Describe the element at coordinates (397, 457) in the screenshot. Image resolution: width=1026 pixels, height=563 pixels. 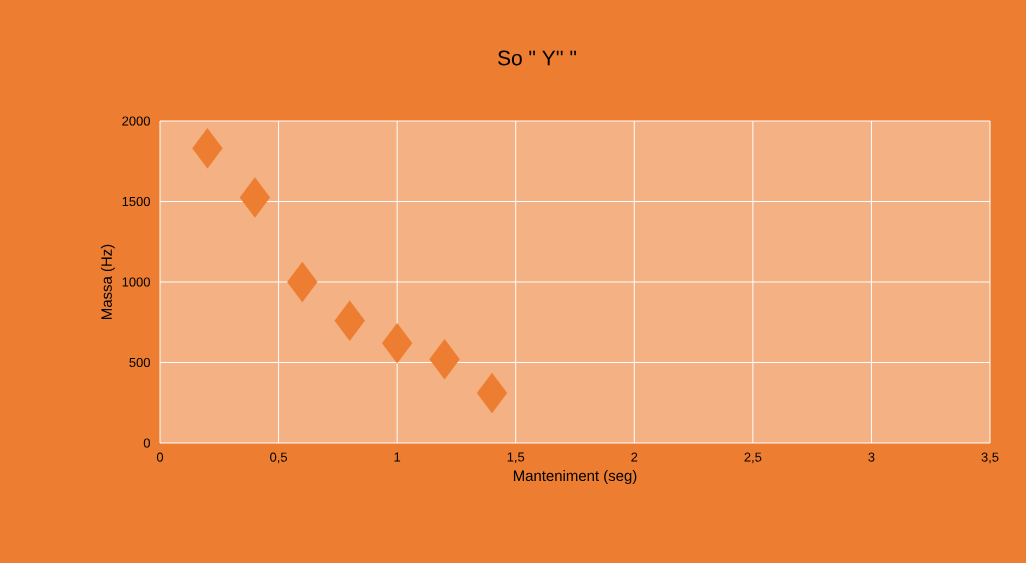
I see `x-tick-label: 1` at that location.